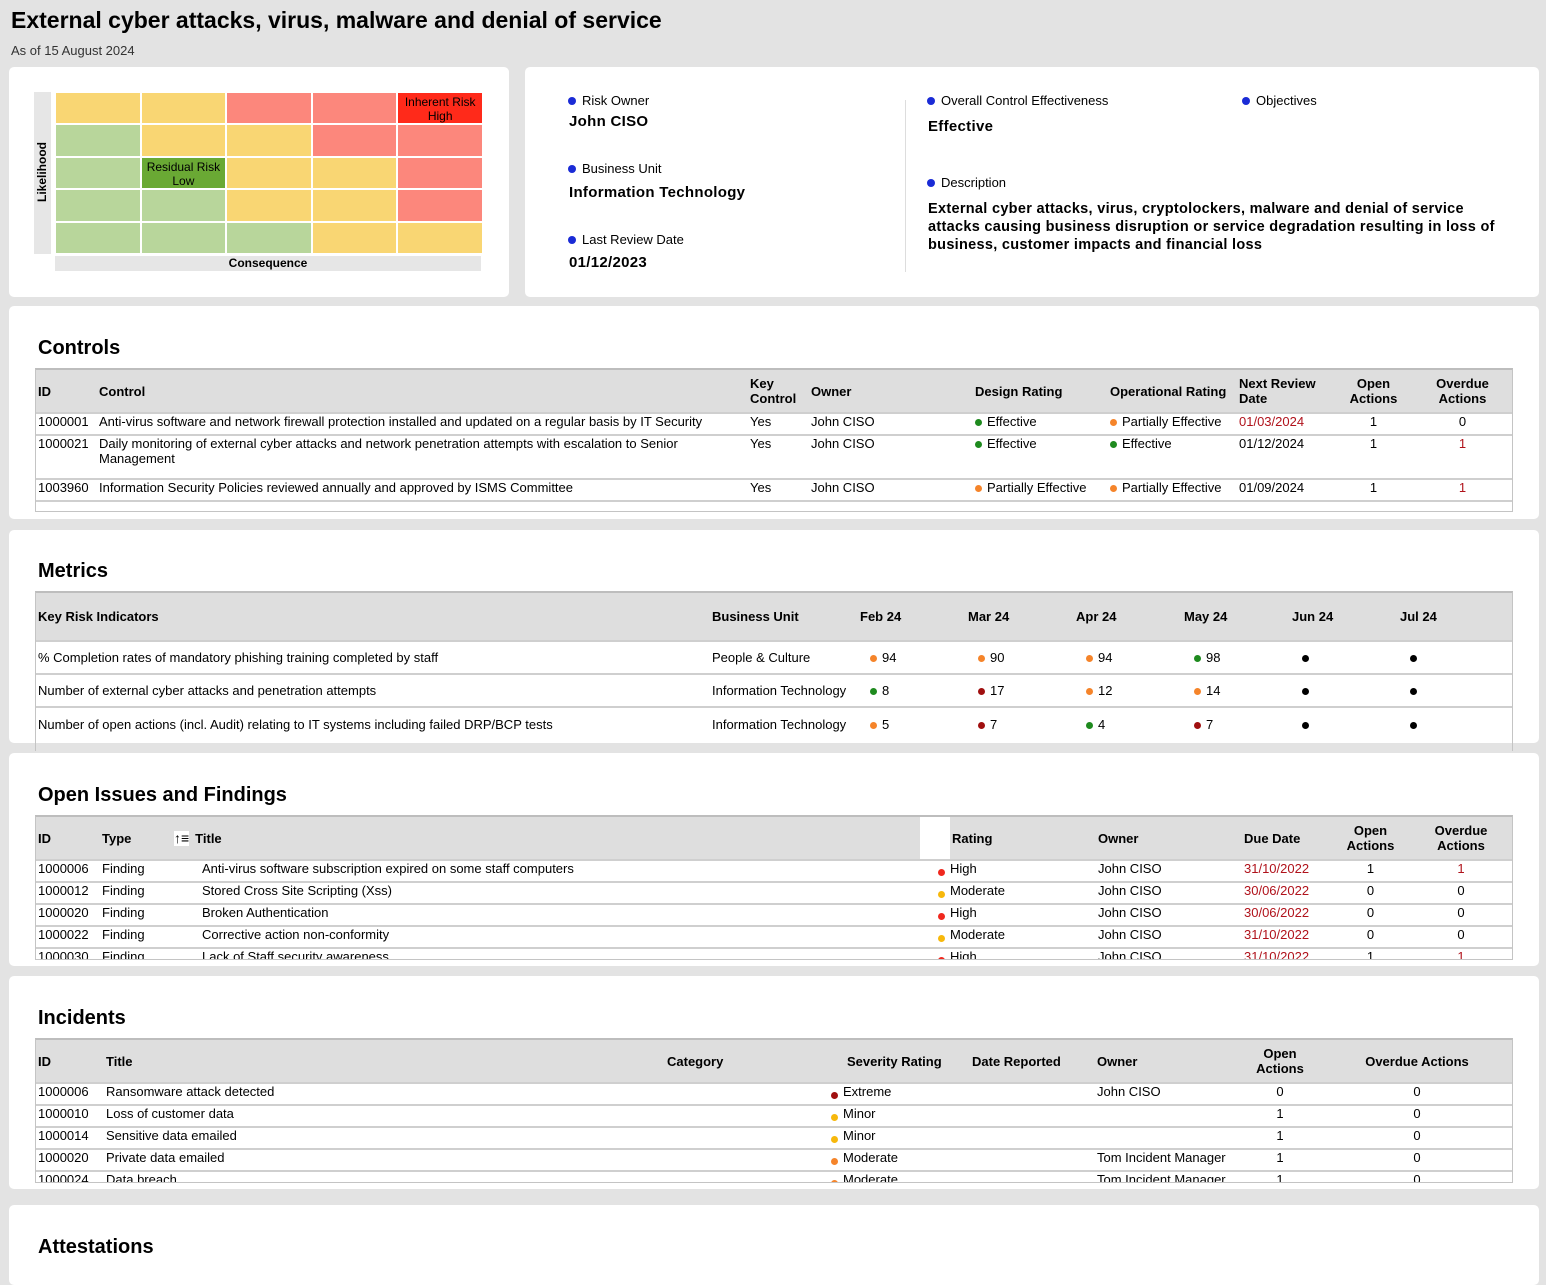  Describe the element at coordinates (774, 1137) in the screenshot. I see `table-row: 1000014 Sensitive data emailed Minor 1 0` at that location.